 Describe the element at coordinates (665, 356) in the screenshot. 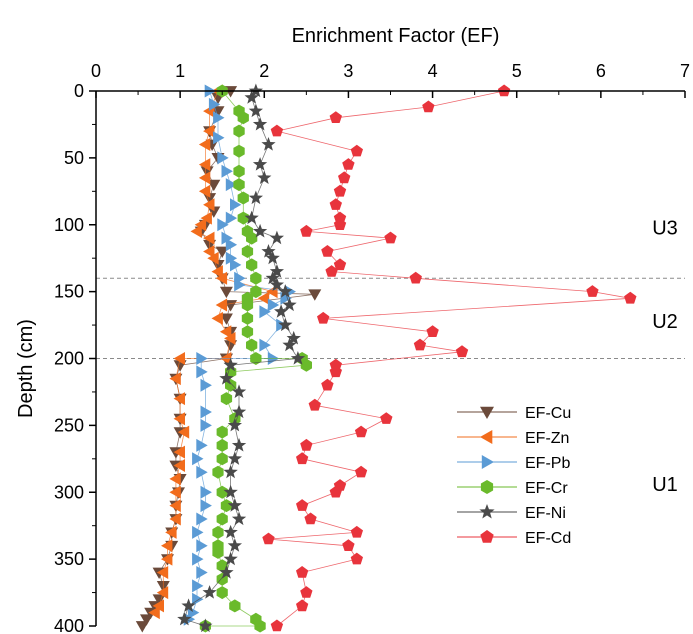

I see `unit-labels: U3 U2 U1` at that location.